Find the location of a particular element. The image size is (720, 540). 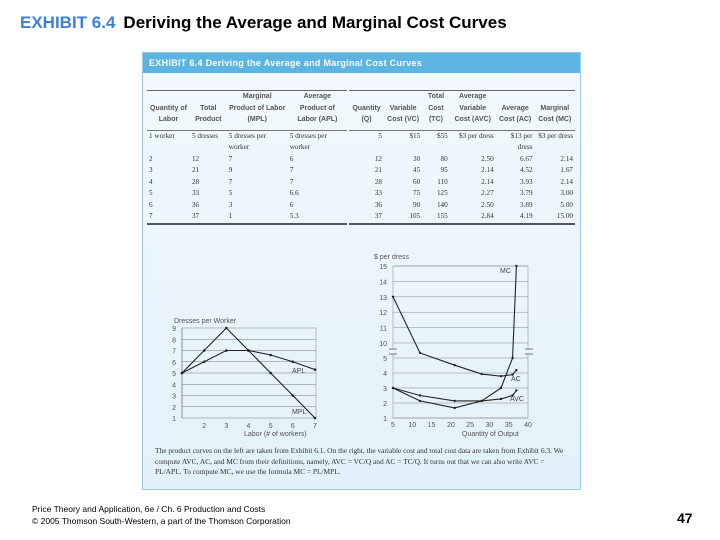

series-label: AC is located at coordinates (516, 379).